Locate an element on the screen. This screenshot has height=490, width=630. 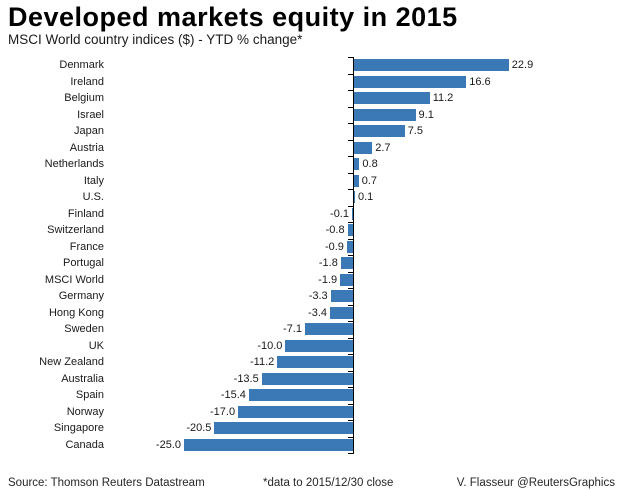
category-label: Finland is located at coordinates (85, 213).